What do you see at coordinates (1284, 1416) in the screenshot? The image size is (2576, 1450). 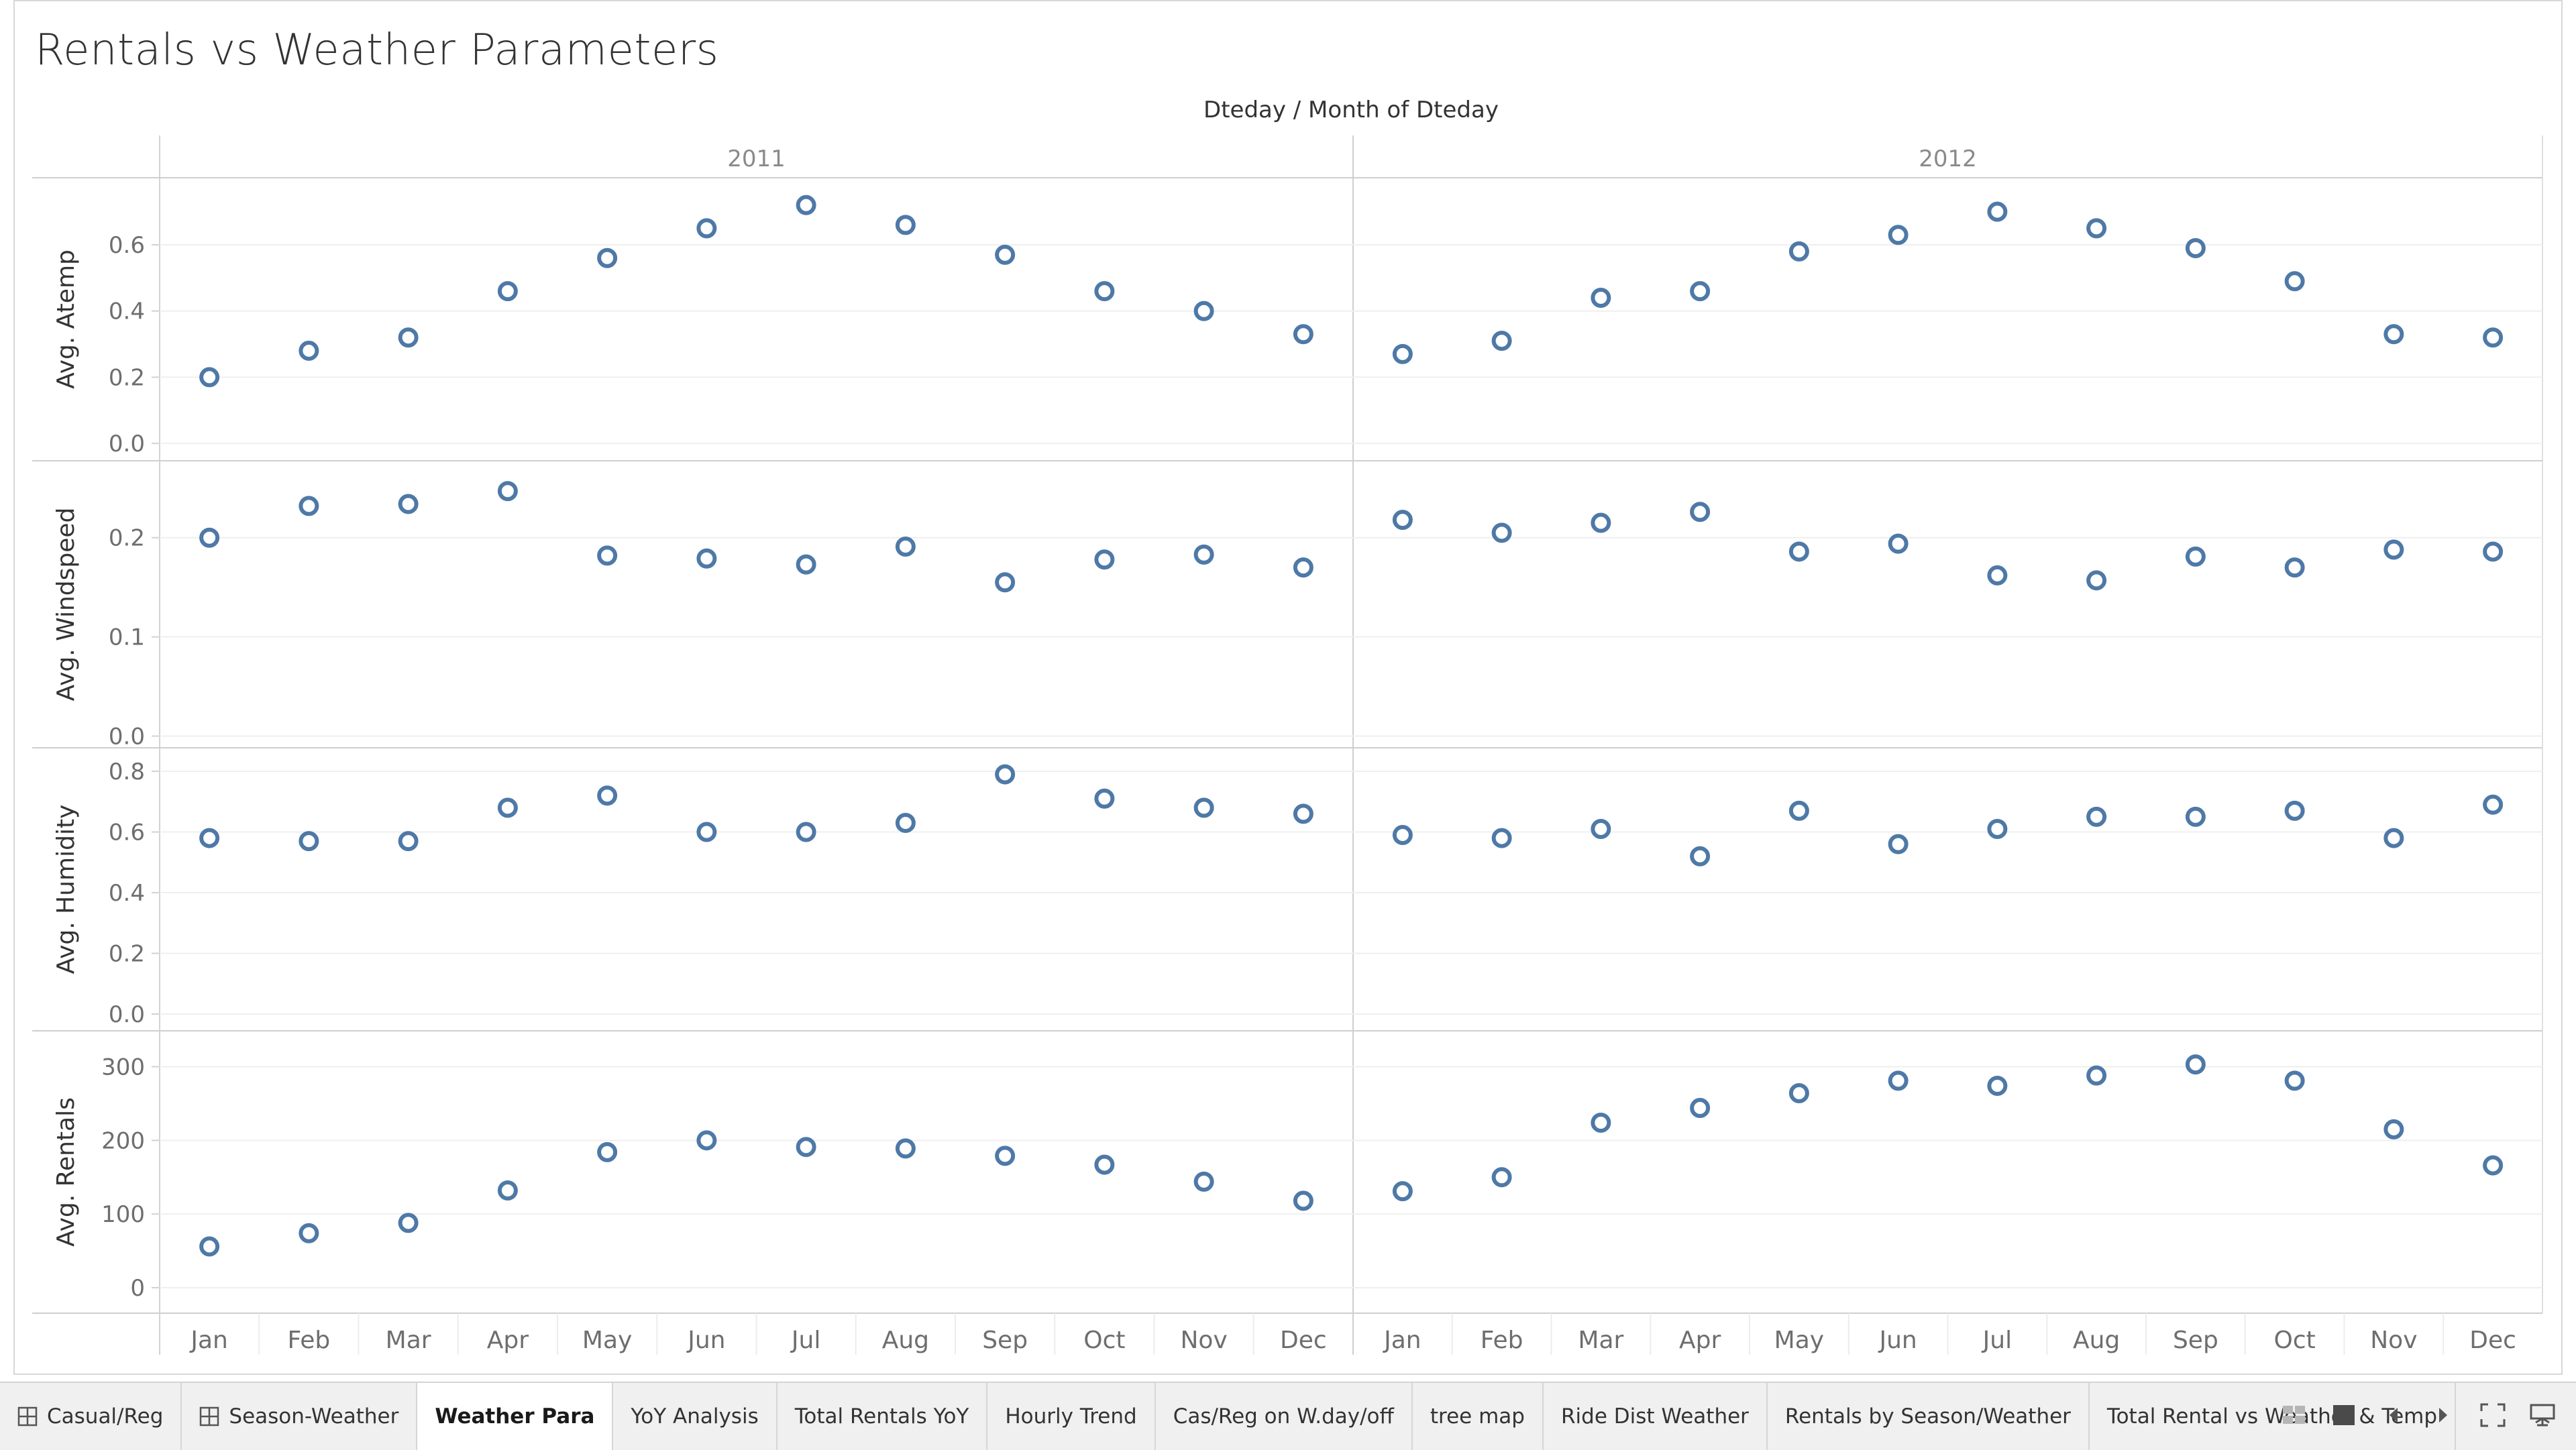 I see `tab-cas-reg-on-w-day-off: Cas/Reg on W.day/off` at bounding box center [1284, 1416].